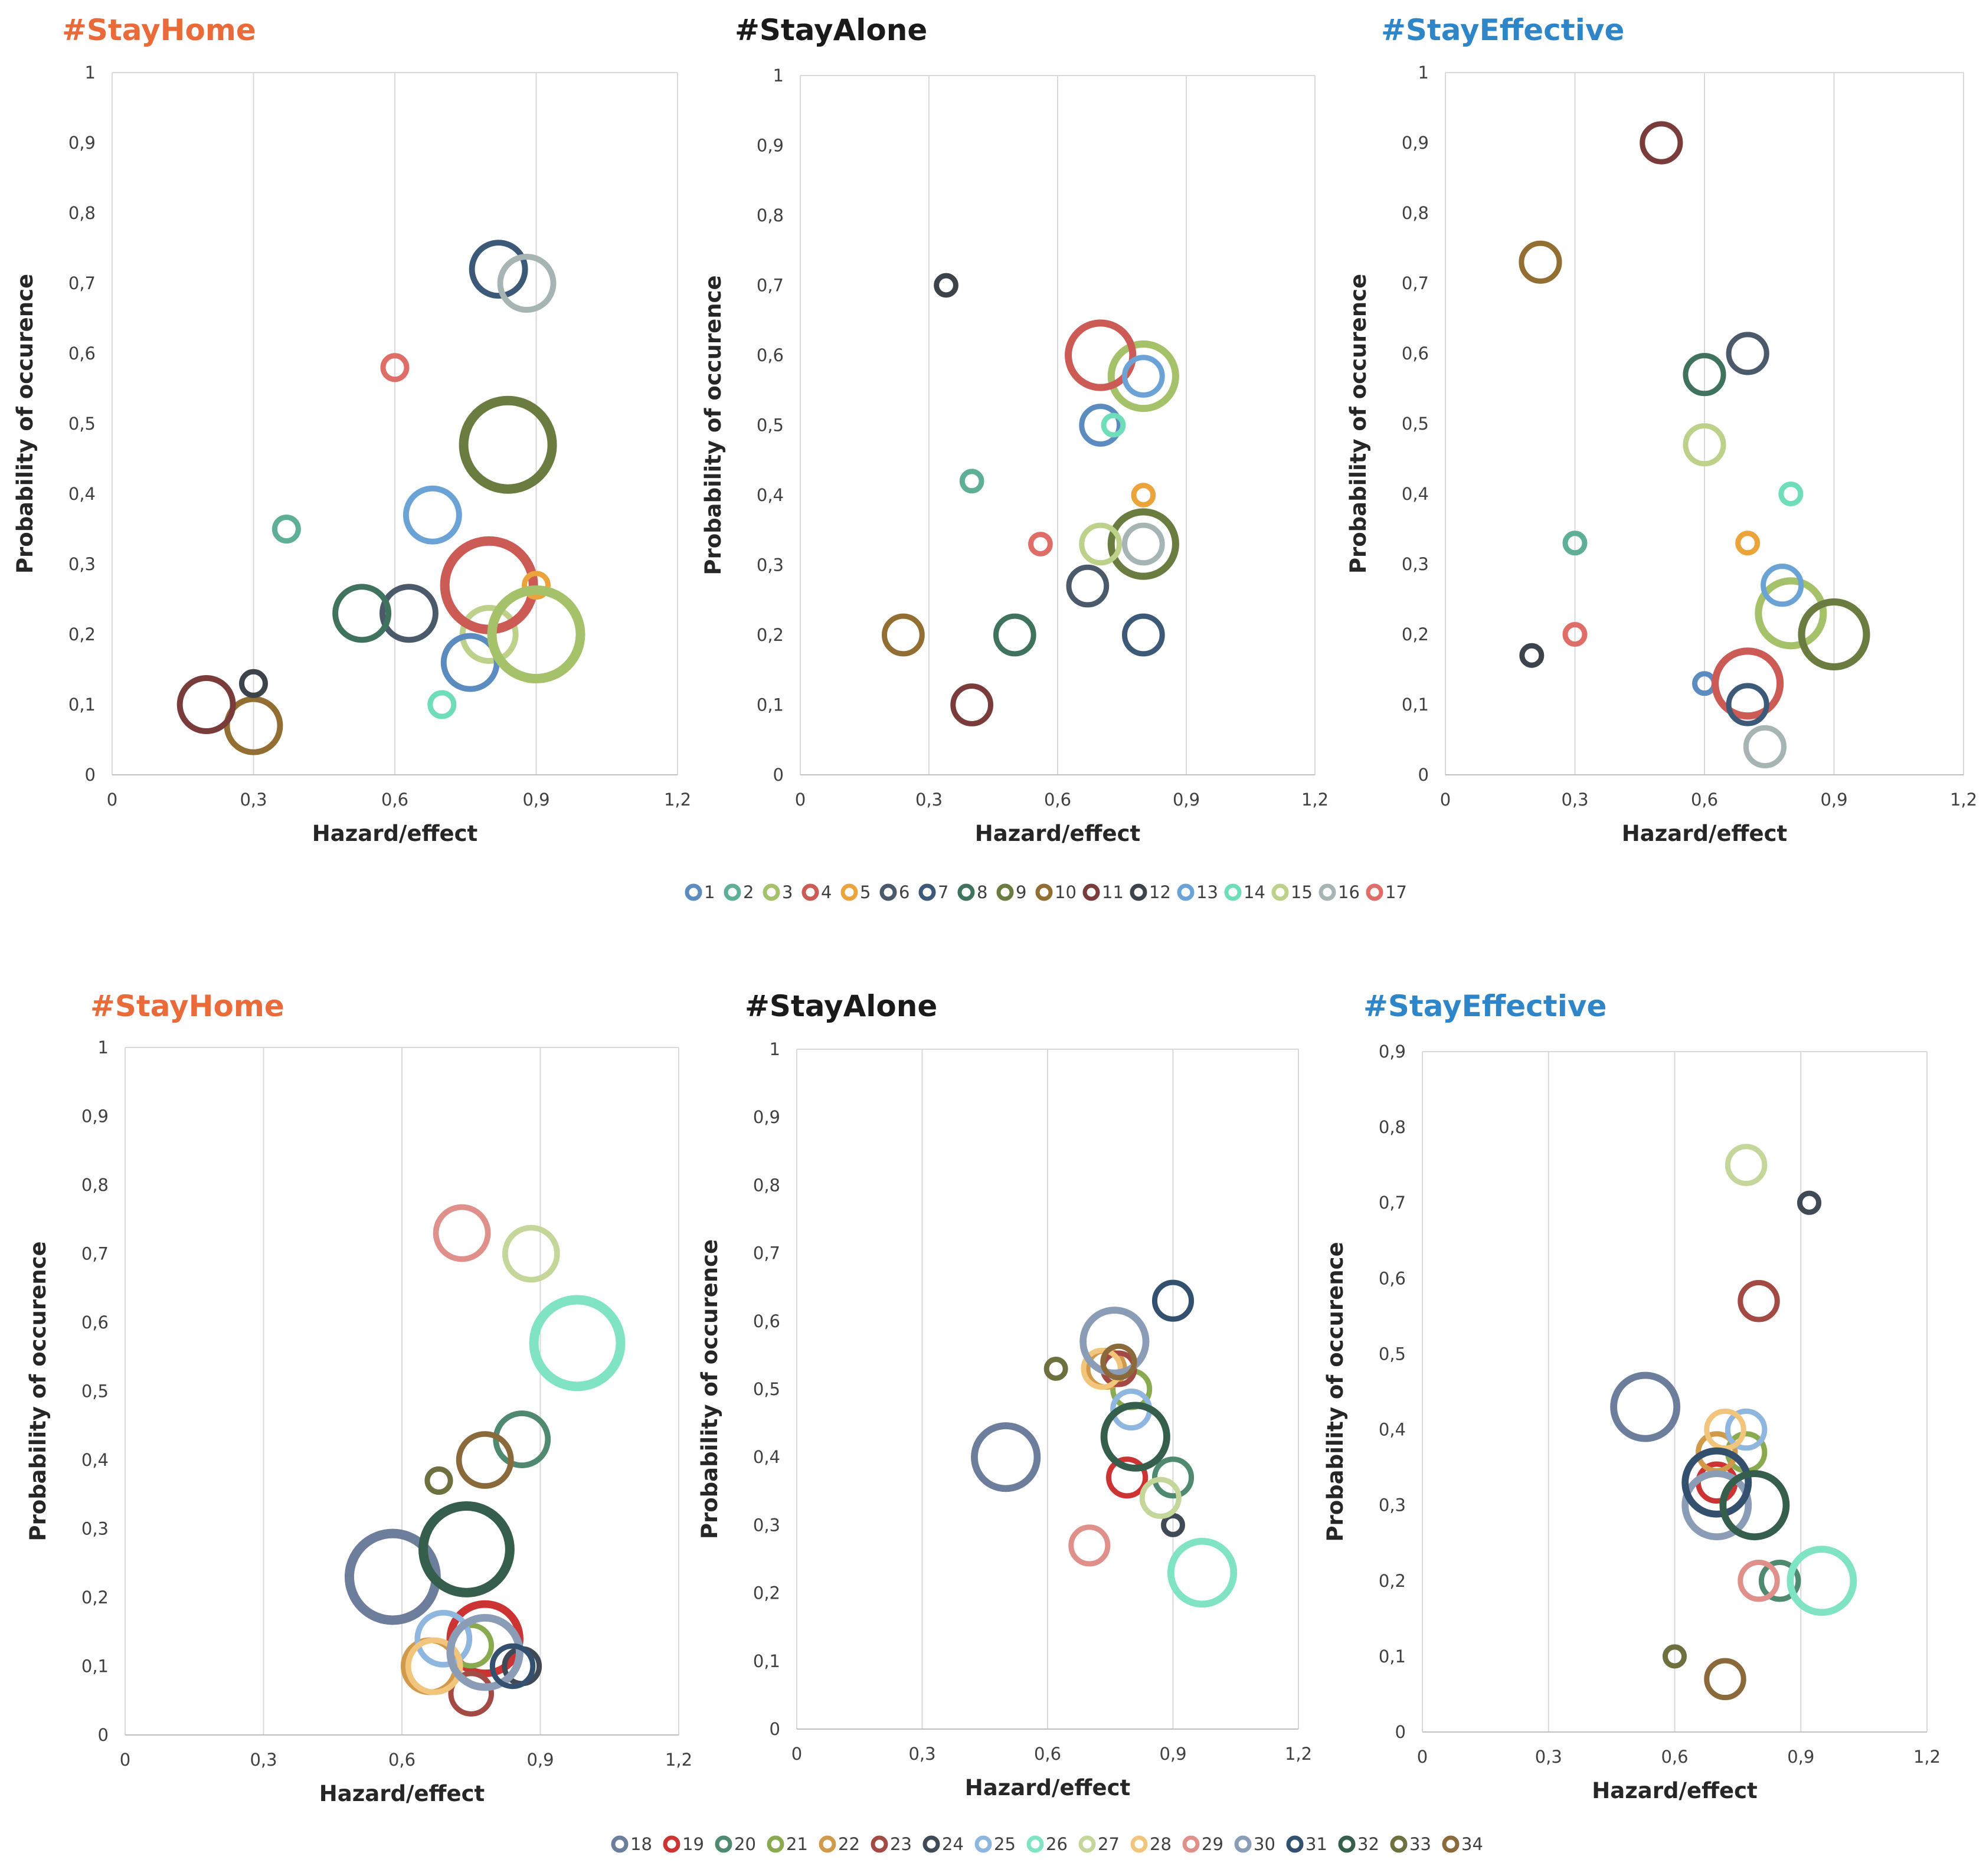 The width and height of the screenshot is (1986, 1876). I want to click on legend-label-21: 21, so click(797, 1844).